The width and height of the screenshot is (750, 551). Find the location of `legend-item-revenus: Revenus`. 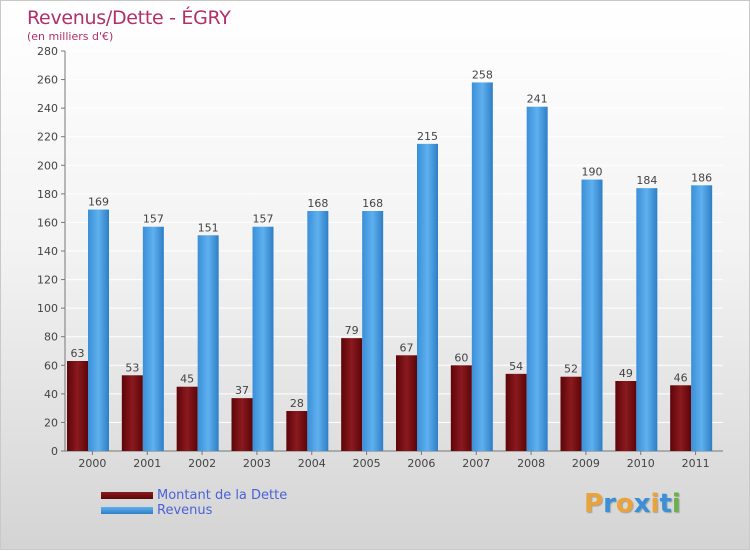

legend-item-revenus: Revenus is located at coordinates (194, 510).